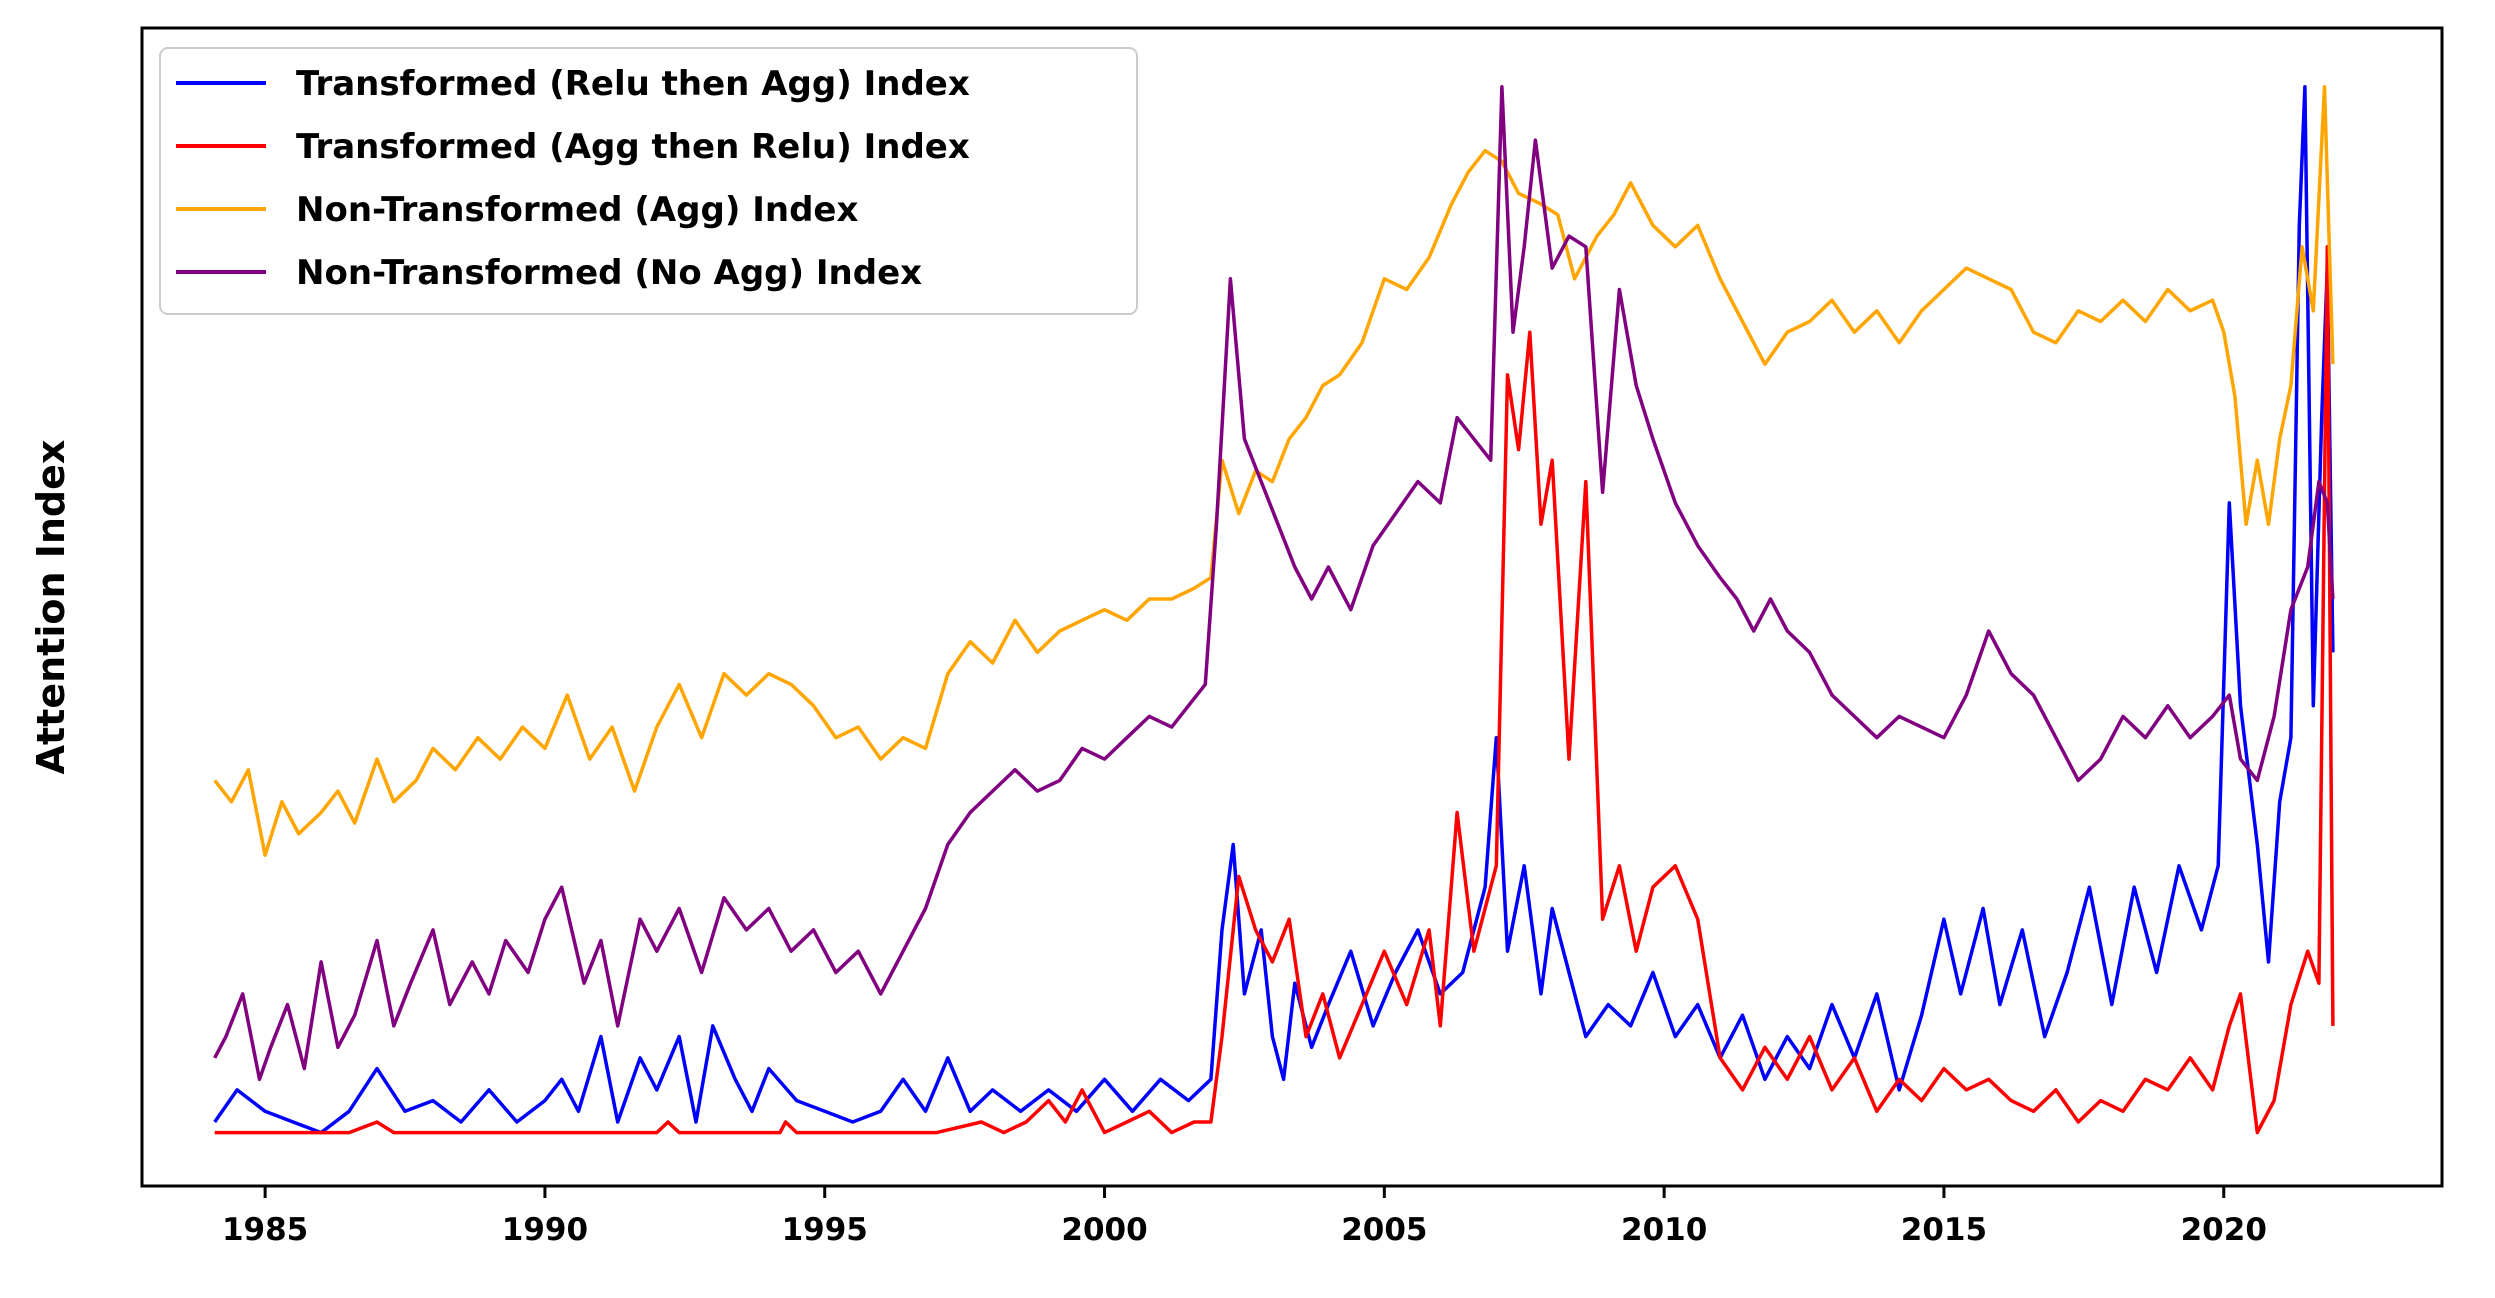 Image resolution: width=2495 pixels, height=1298 pixels. Describe the element at coordinates (1384, 1230) in the screenshot. I see `x-tick-label: 2005` at that location.